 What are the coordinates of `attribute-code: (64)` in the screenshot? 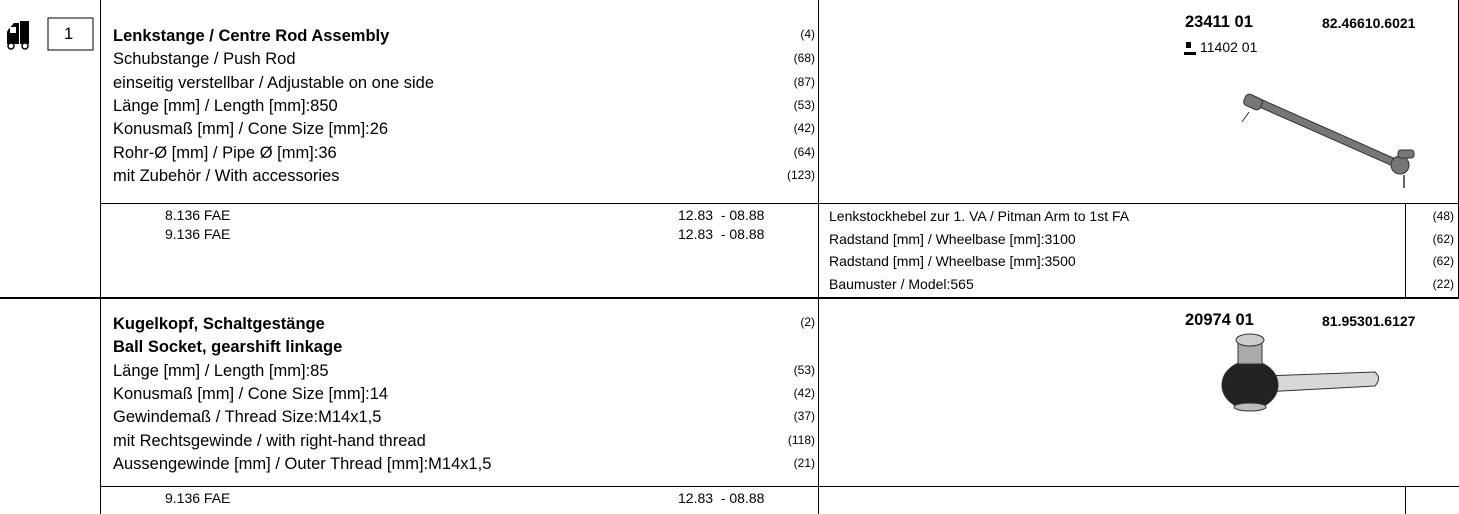 It's located at (804, 151).